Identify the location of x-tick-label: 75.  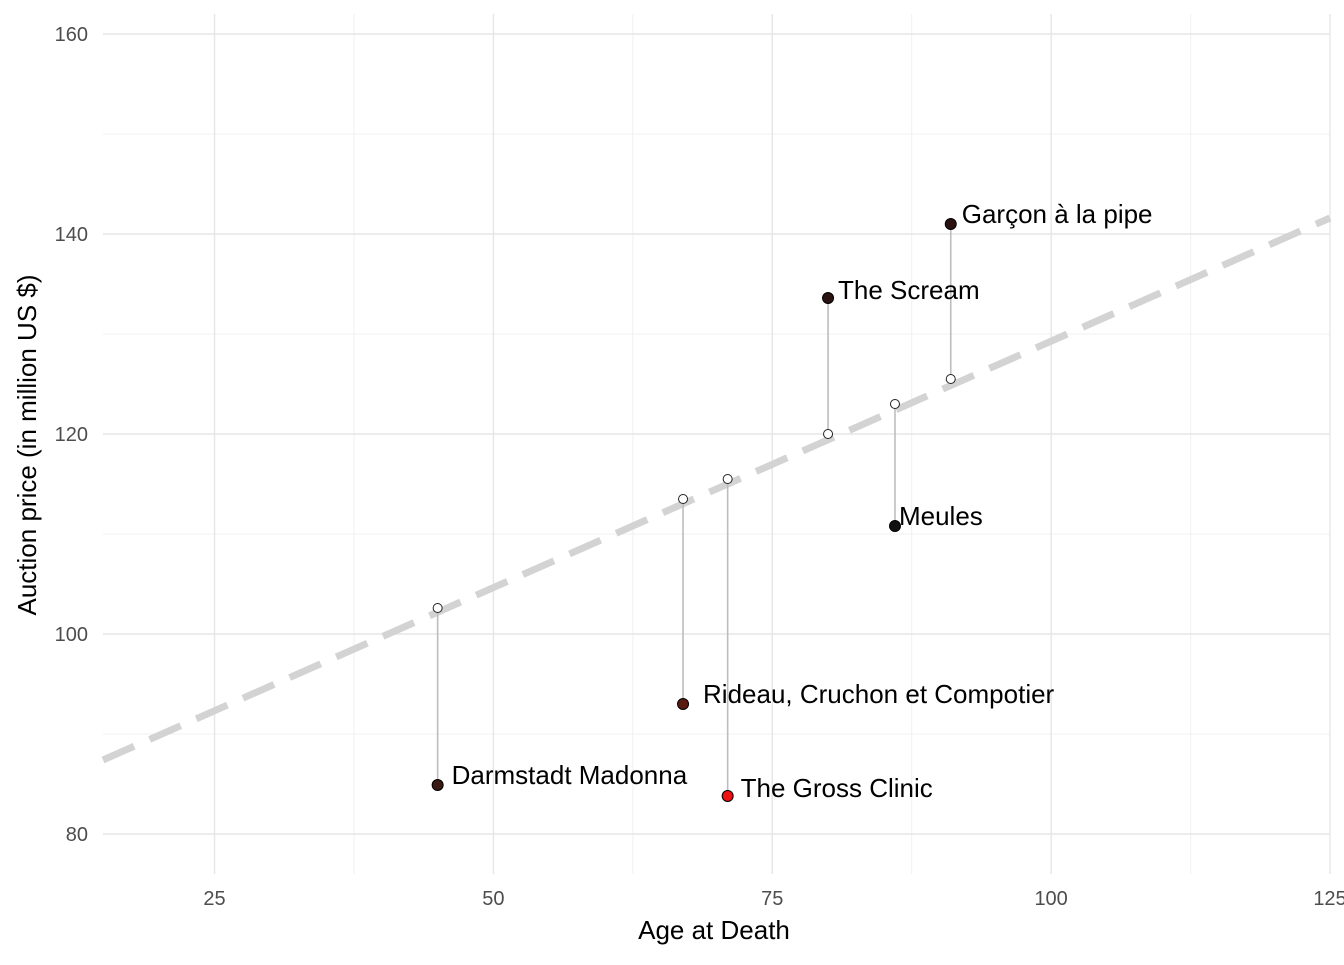
(772, 899).